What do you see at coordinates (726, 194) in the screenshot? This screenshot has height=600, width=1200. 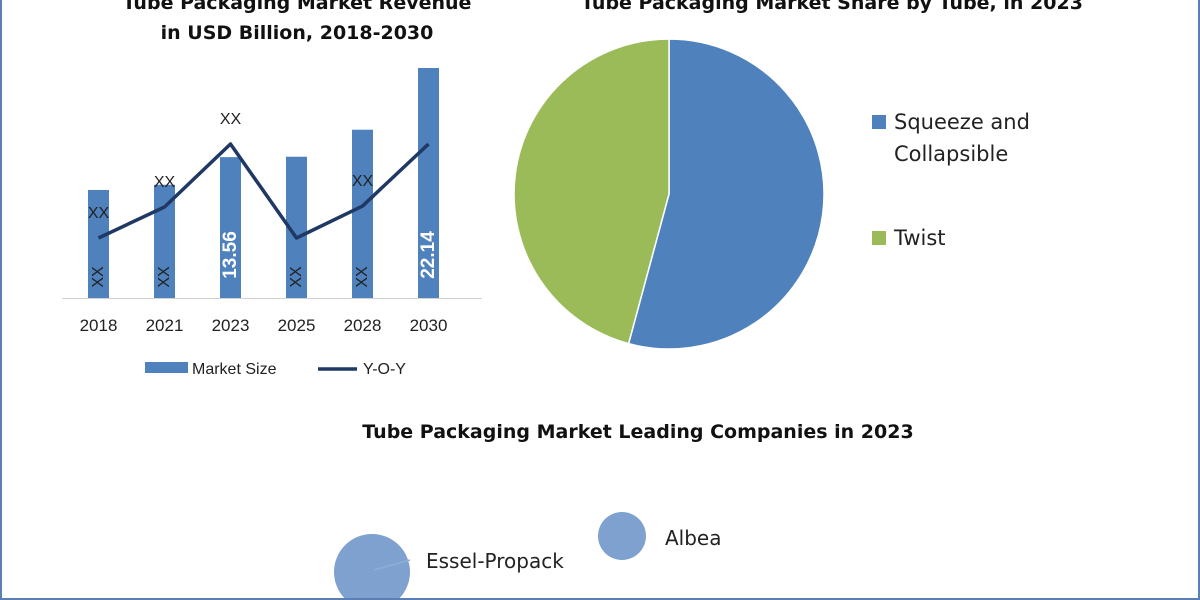 I see `pie-slice-squeeze` at bounding box center [726, 194].